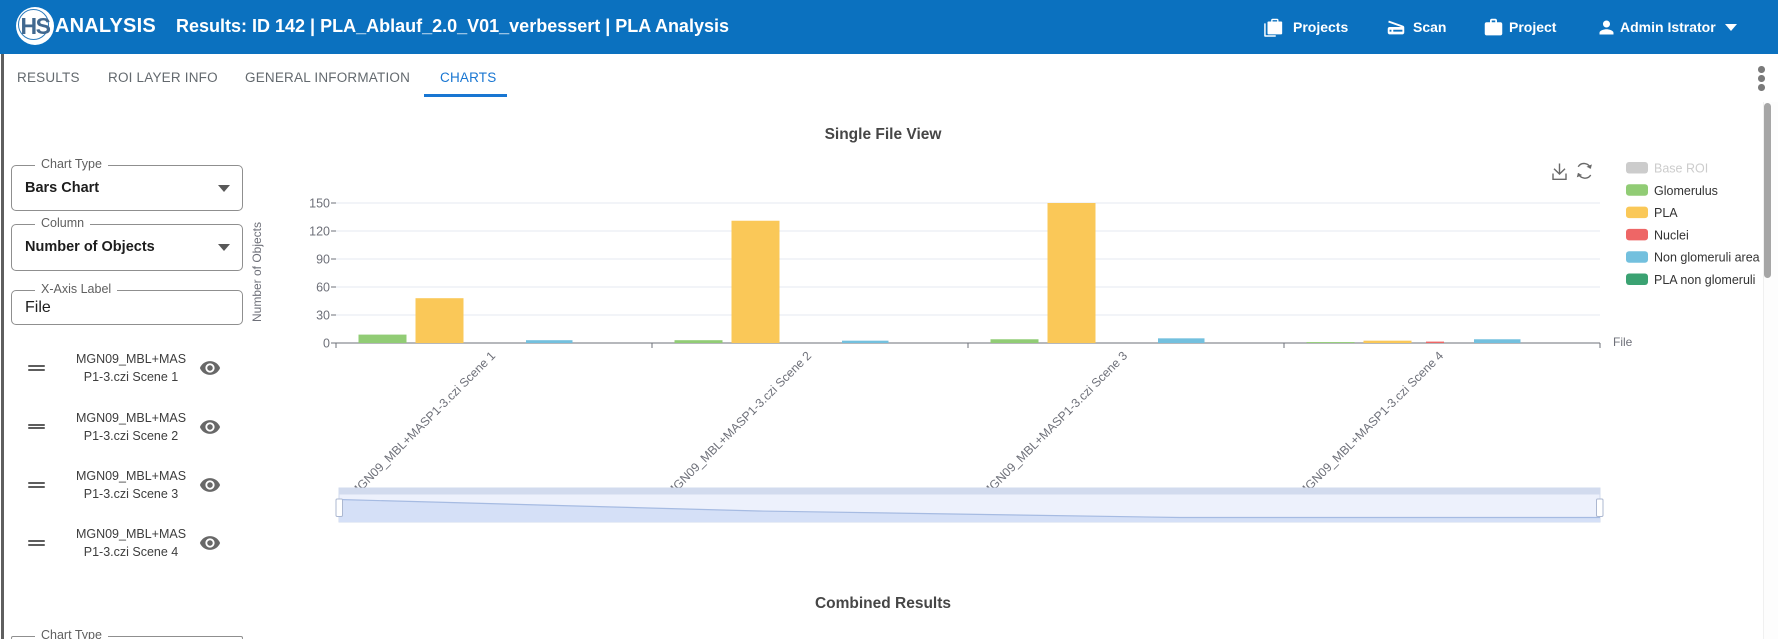 The height and width of the screenshot is (639, 1778). What do you see at coordinates (1671, 235) in the screenshot?
I see `svg-text: Nuclei` at bounding box center [1671, 235].